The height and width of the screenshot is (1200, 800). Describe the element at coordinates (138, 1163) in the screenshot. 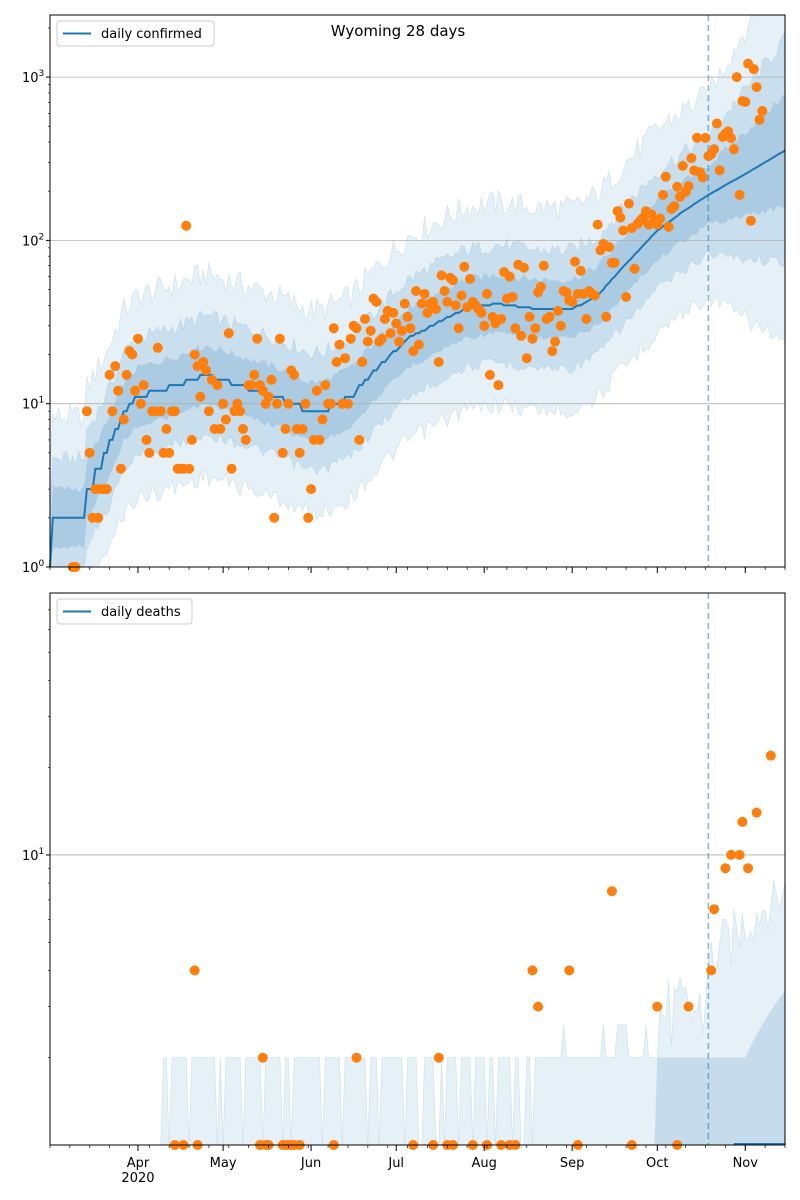

I see `x-tick-label: Apr` at that location.